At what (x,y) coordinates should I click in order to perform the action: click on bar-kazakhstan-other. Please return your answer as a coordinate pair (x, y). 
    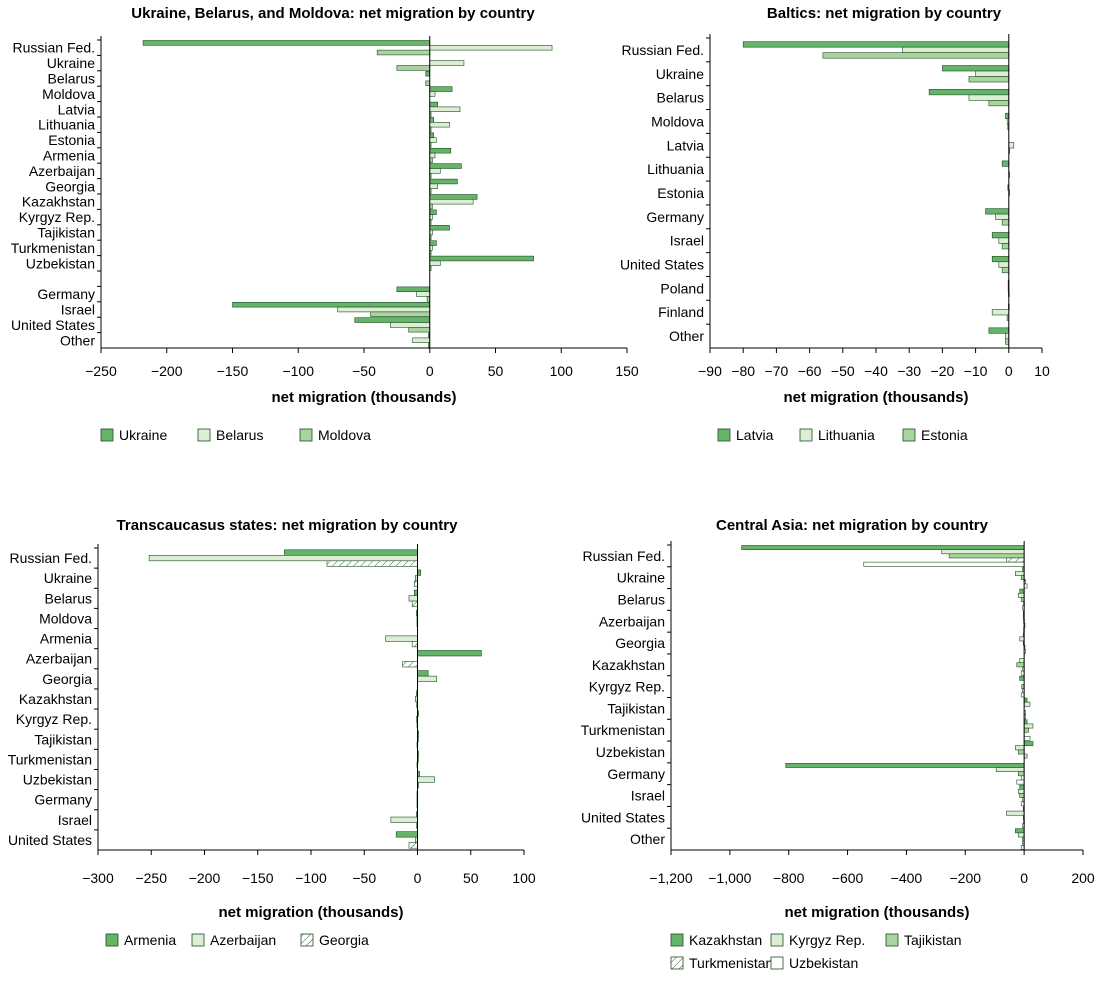
    Looking at the image, I should click on (1020, 831).